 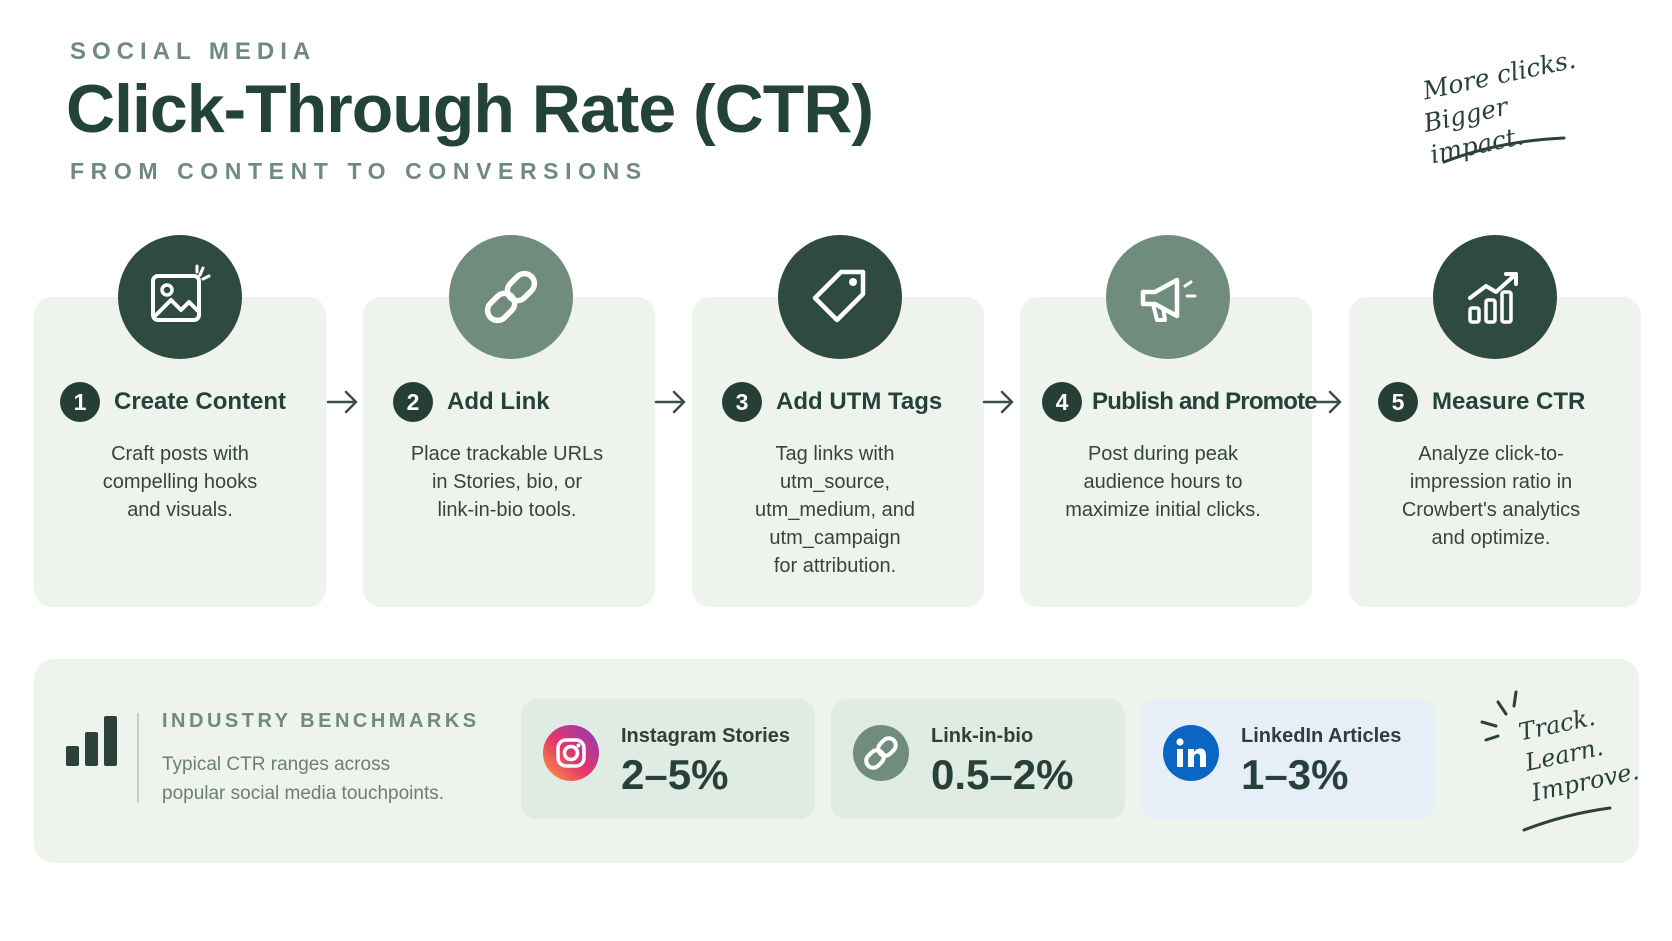 I want to click on benchmark-value: 0.5–2%, so click(x=1002, y=774).